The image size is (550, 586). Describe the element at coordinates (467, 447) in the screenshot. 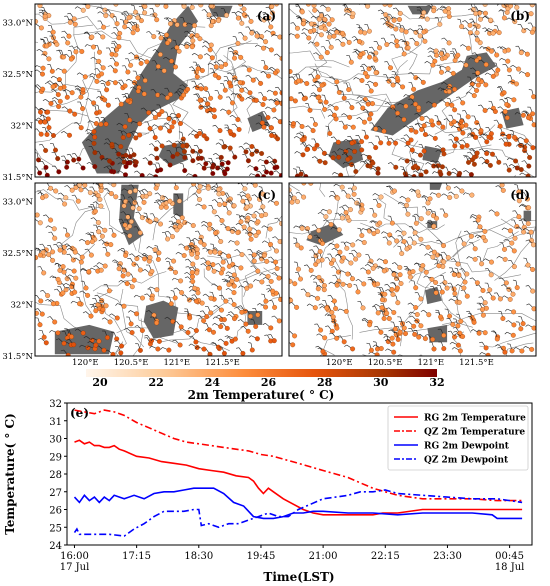

I see `legend-entry: RG 2m Dewpoint` at that location.